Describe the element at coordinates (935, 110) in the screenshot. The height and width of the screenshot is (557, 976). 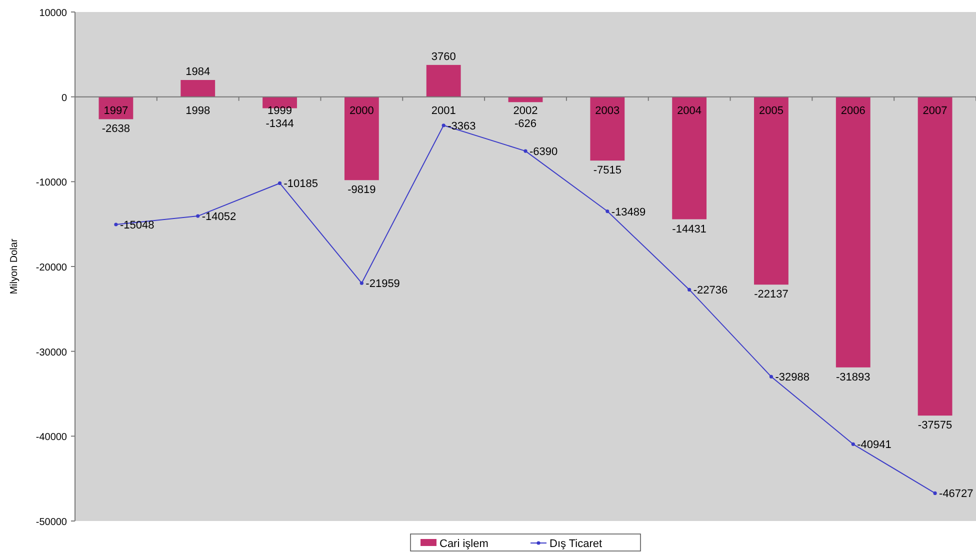
I see `x-tick-label: 2007` at that location.